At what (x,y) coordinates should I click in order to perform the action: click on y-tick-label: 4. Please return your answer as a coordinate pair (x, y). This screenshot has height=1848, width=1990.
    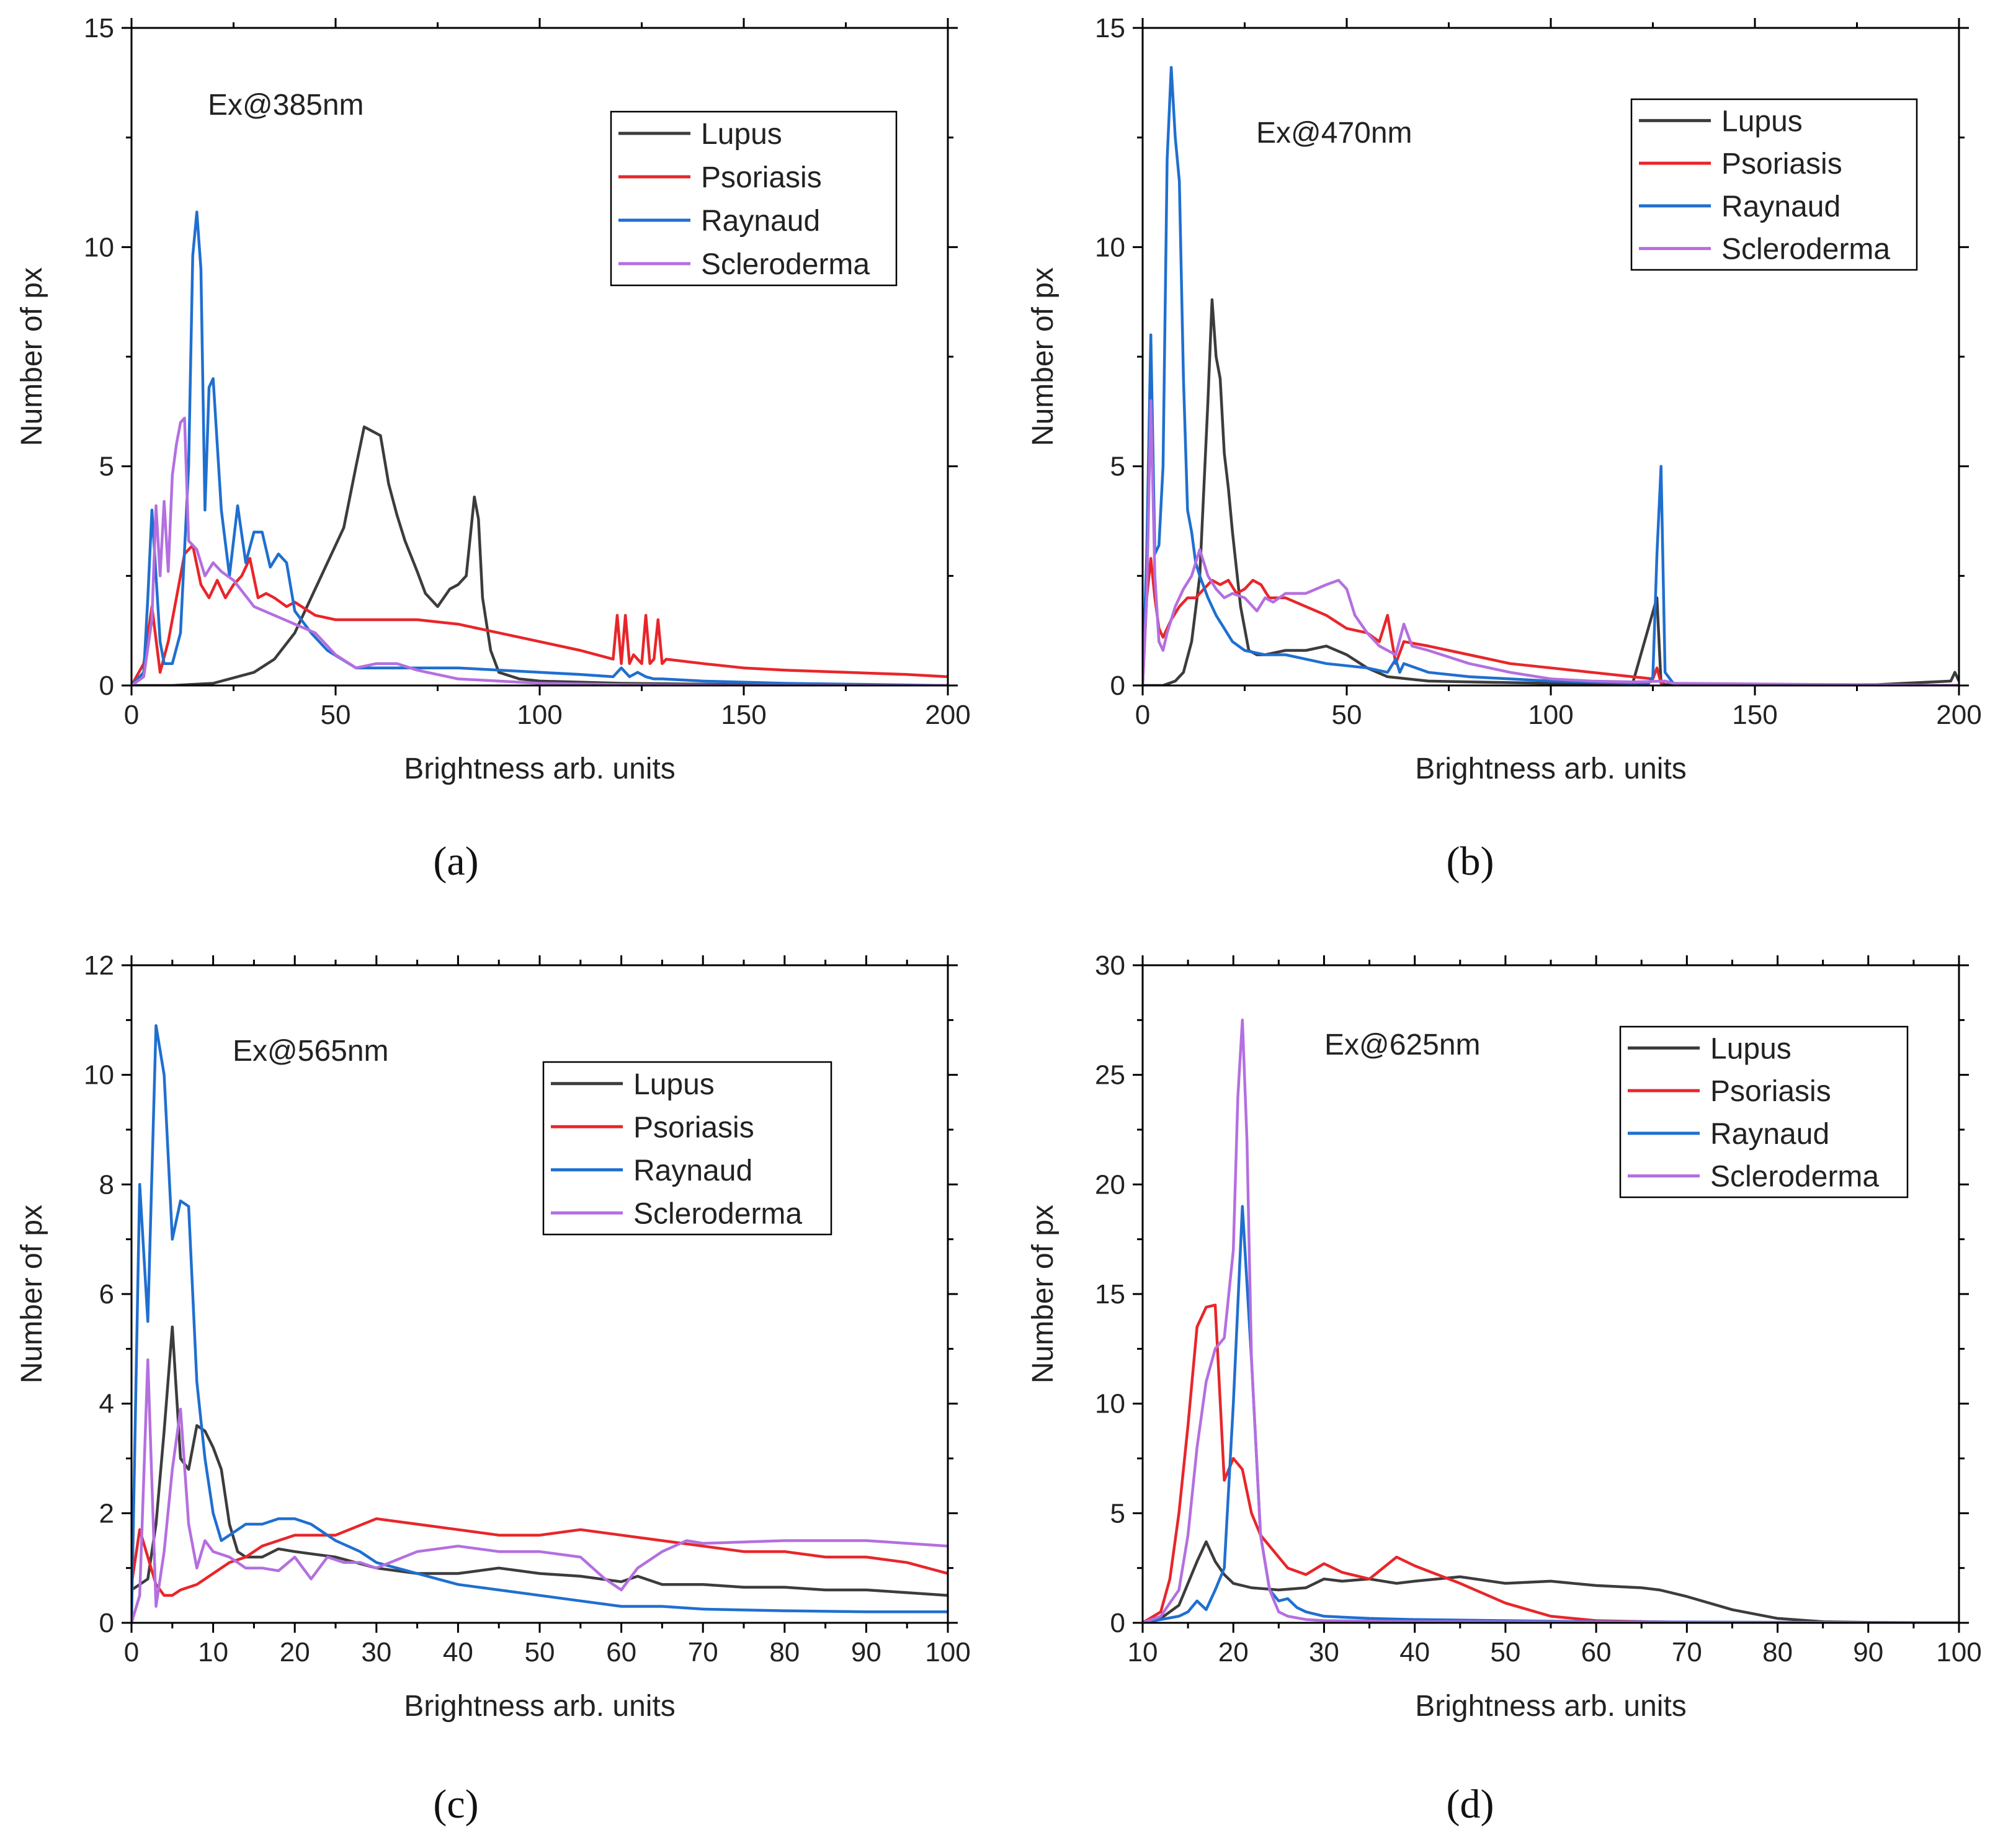
    Looking at the image, I should click on (106, 1404).